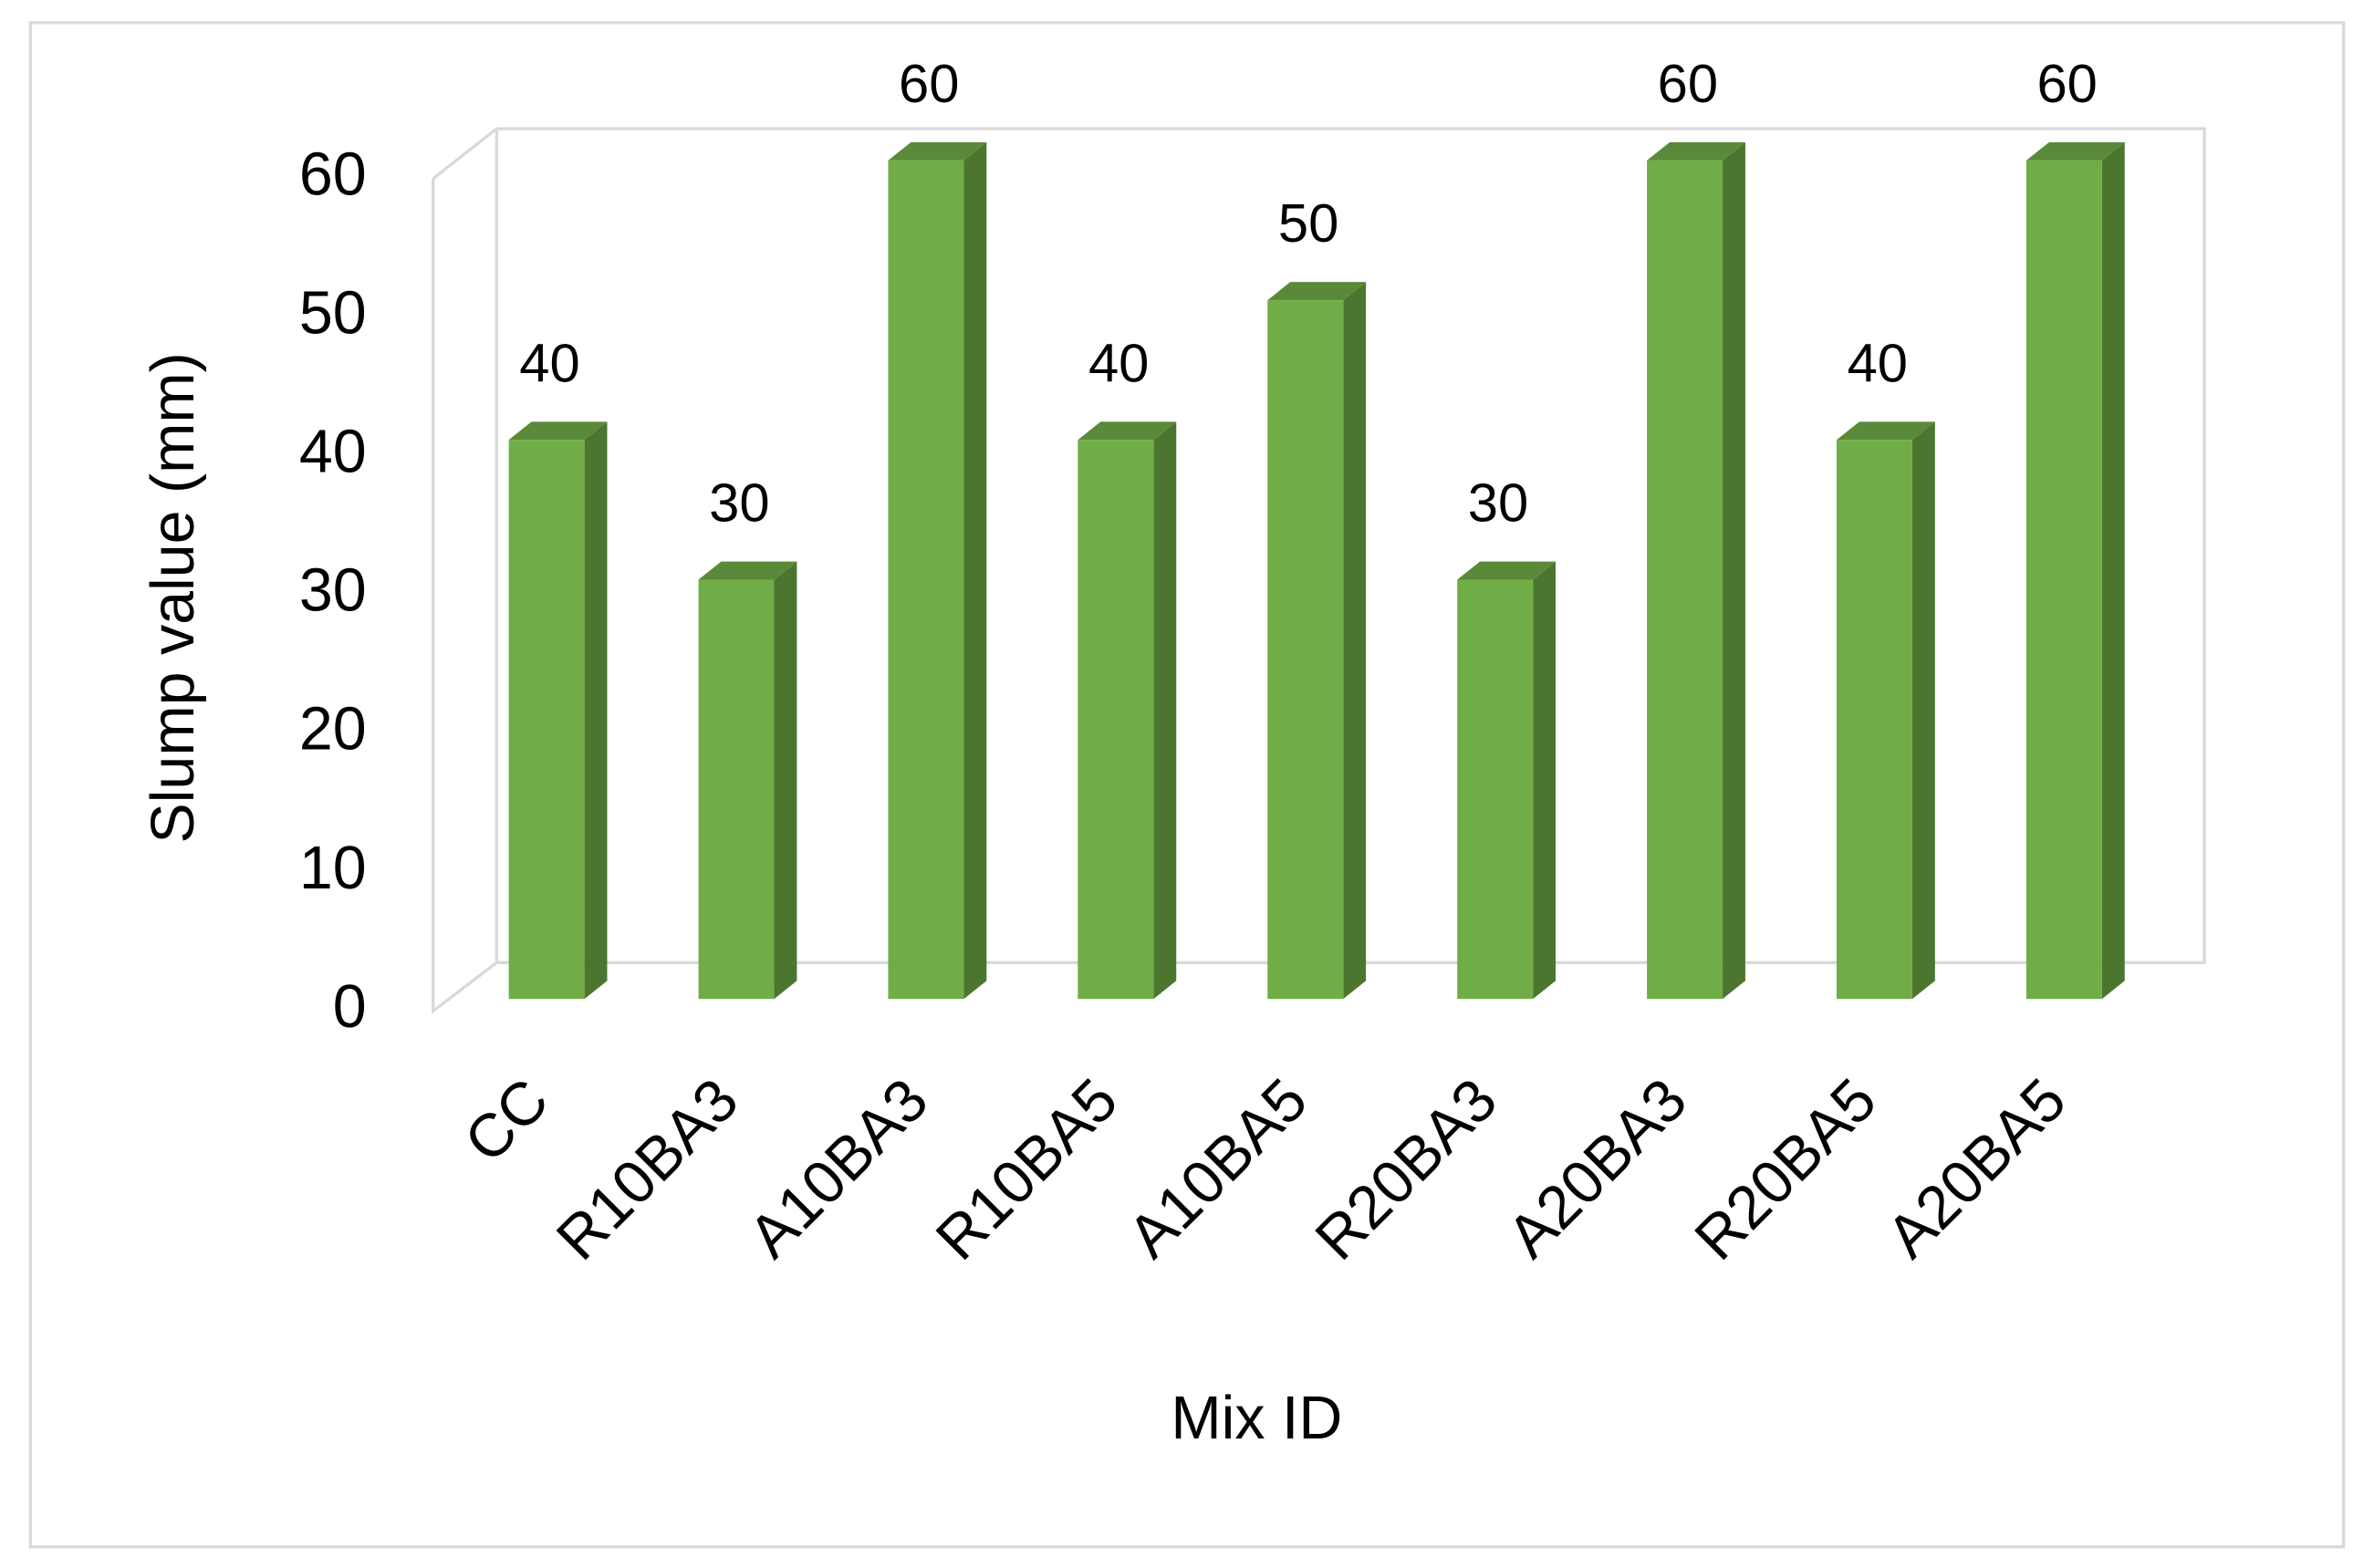  What do you see at coordinates (333, 174) in the screenshot?
I see `y-tick-label: 60` at bounding box center [333, 174].